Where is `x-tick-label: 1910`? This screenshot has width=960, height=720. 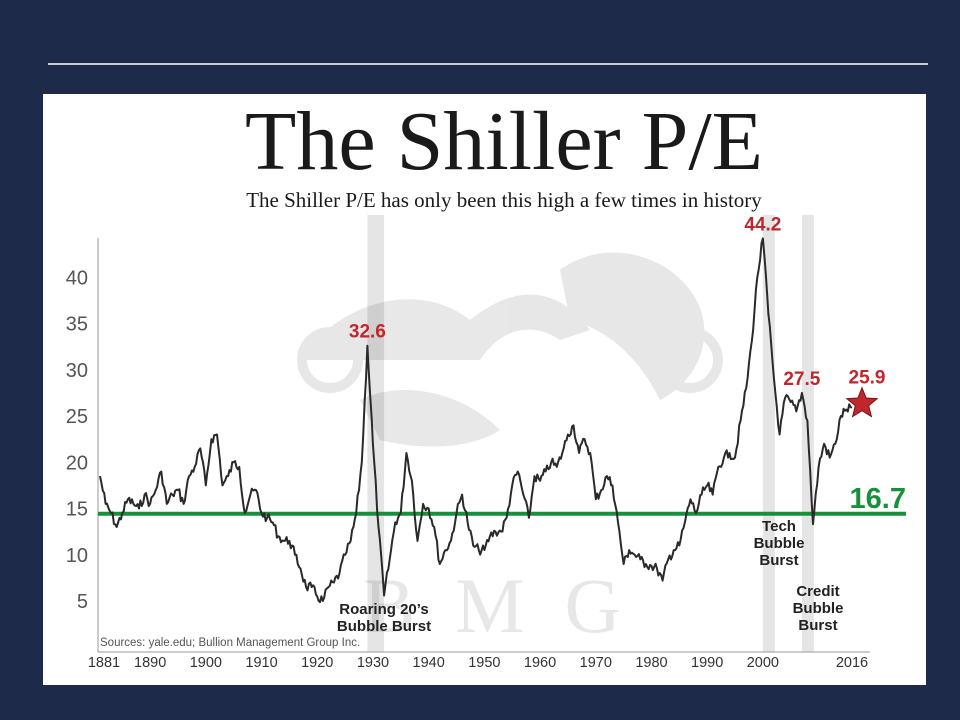
x-tick-label: 1910 is located at coordinates (261, 663).